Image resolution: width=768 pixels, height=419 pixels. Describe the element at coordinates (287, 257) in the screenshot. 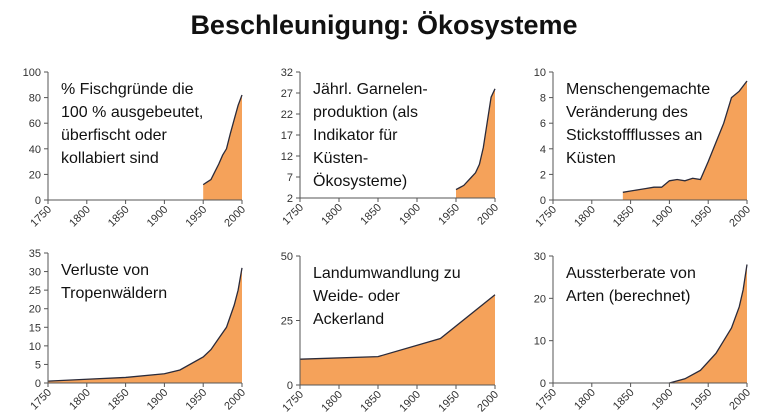

I see `y-tick-label: 50` at that location.